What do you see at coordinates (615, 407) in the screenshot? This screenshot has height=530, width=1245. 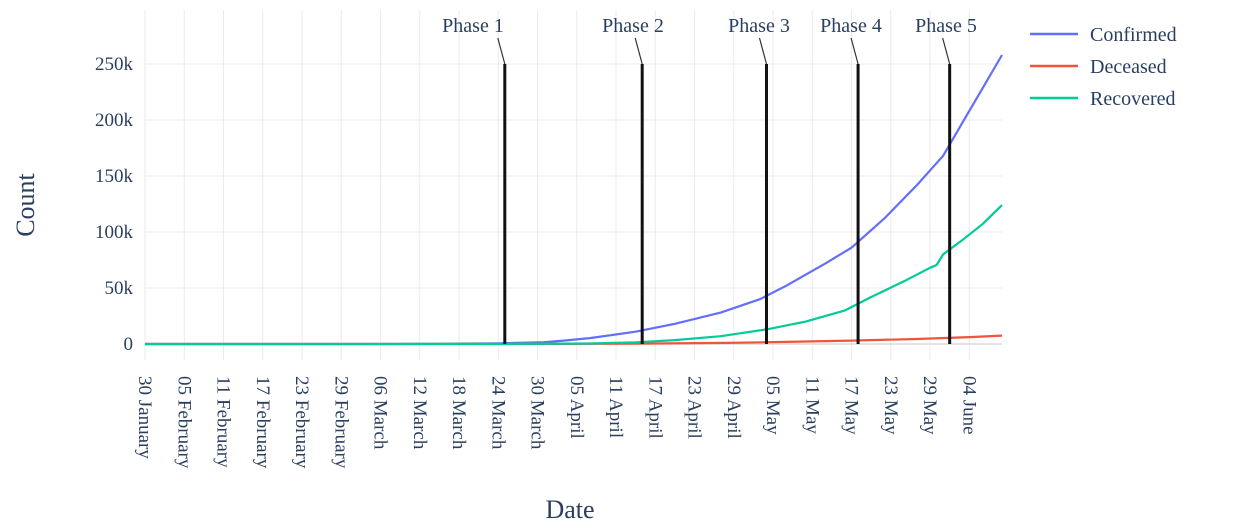 I see `x-tick-label: 11 April` at bounding box center [615, 407].